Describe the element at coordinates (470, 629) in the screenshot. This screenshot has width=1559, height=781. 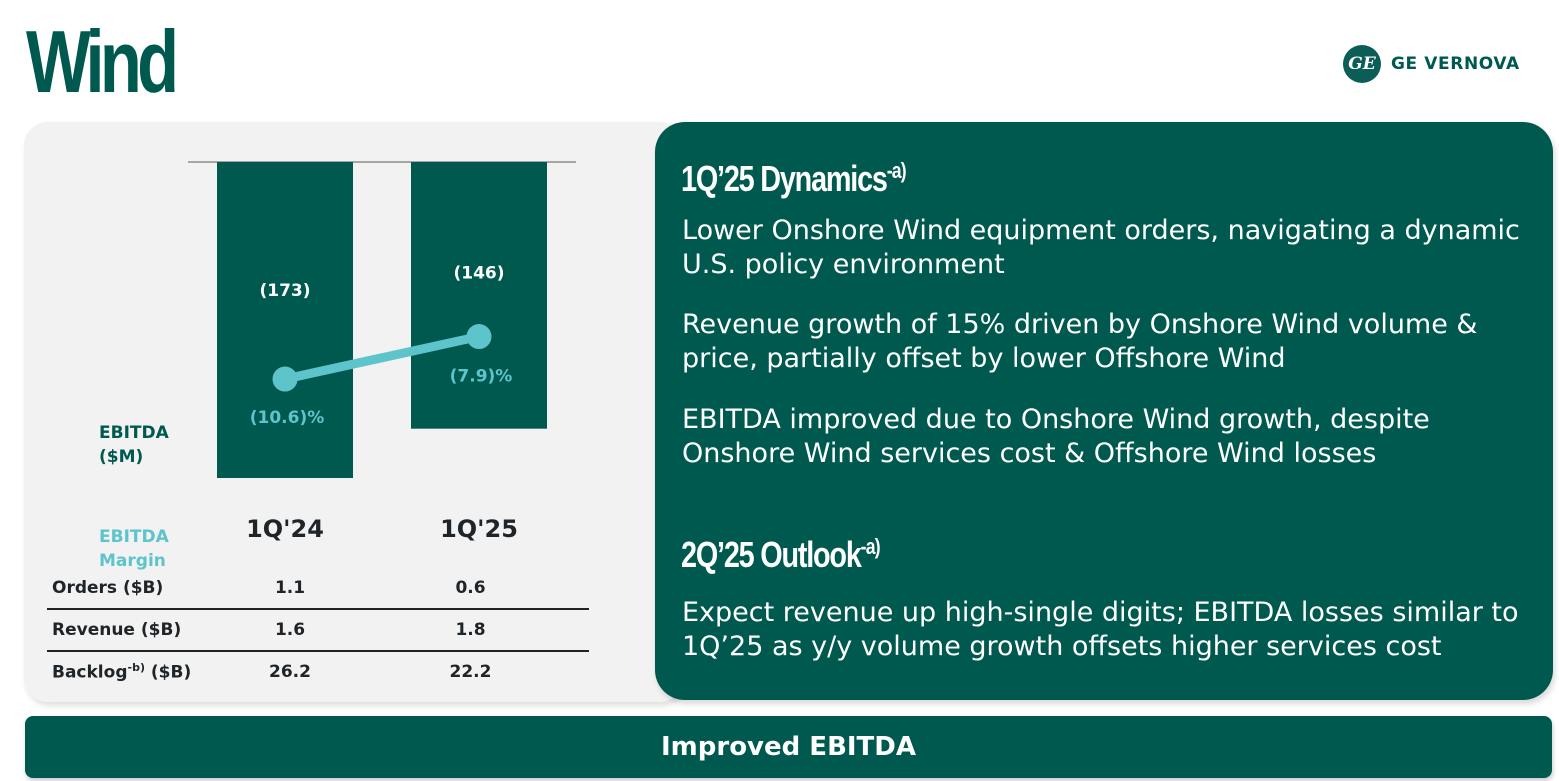
I see `cell-1q25: 1.8` at that location.